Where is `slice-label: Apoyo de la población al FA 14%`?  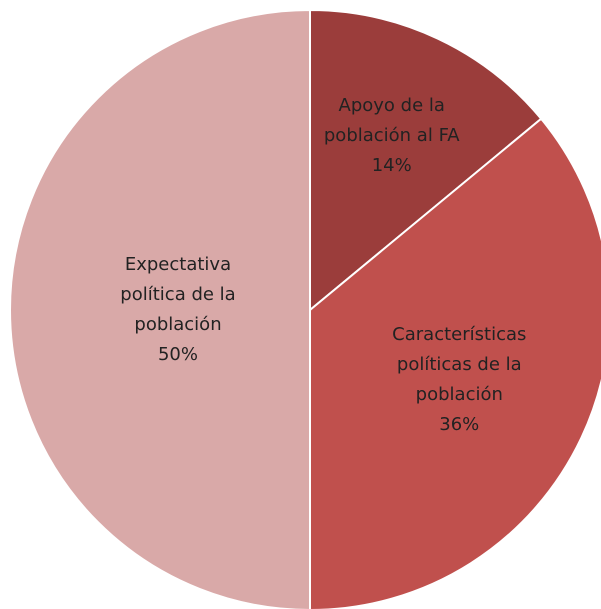
slice-label: Apoyo de la población al FA 14% is located at coordinates (392, 136).